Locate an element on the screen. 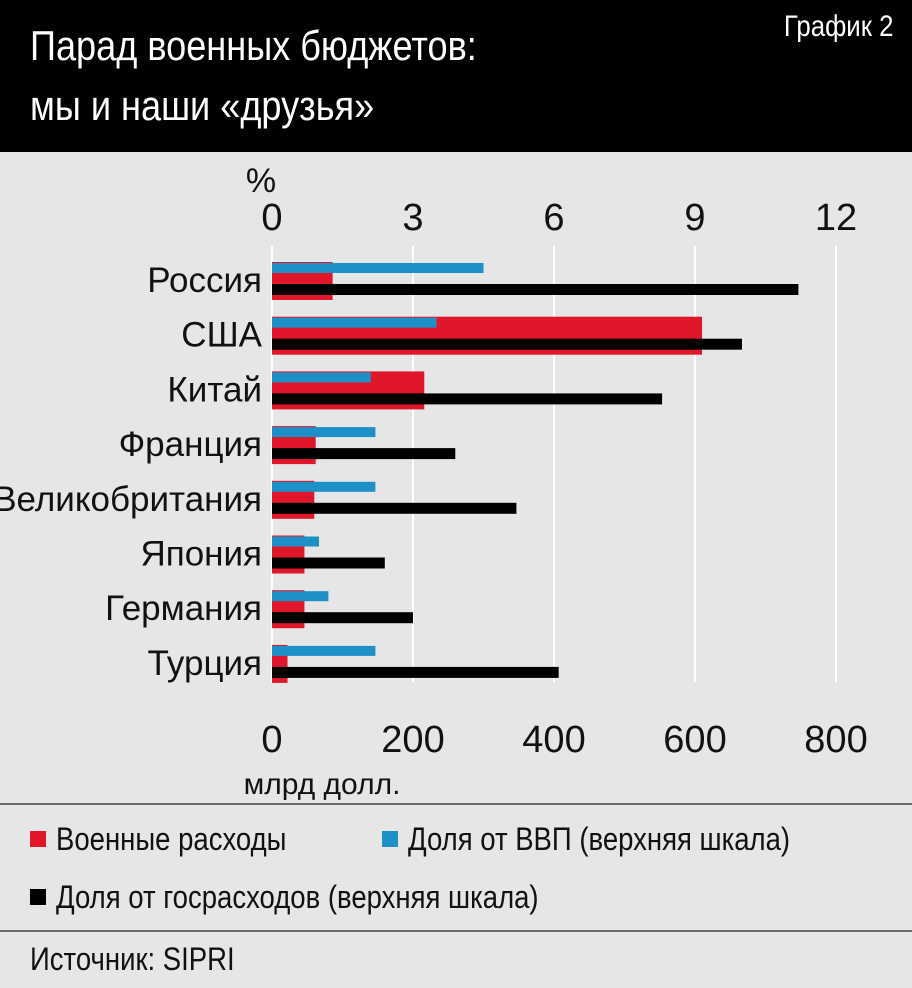  legend-swatch-gov is located at coordinates (38, 897).